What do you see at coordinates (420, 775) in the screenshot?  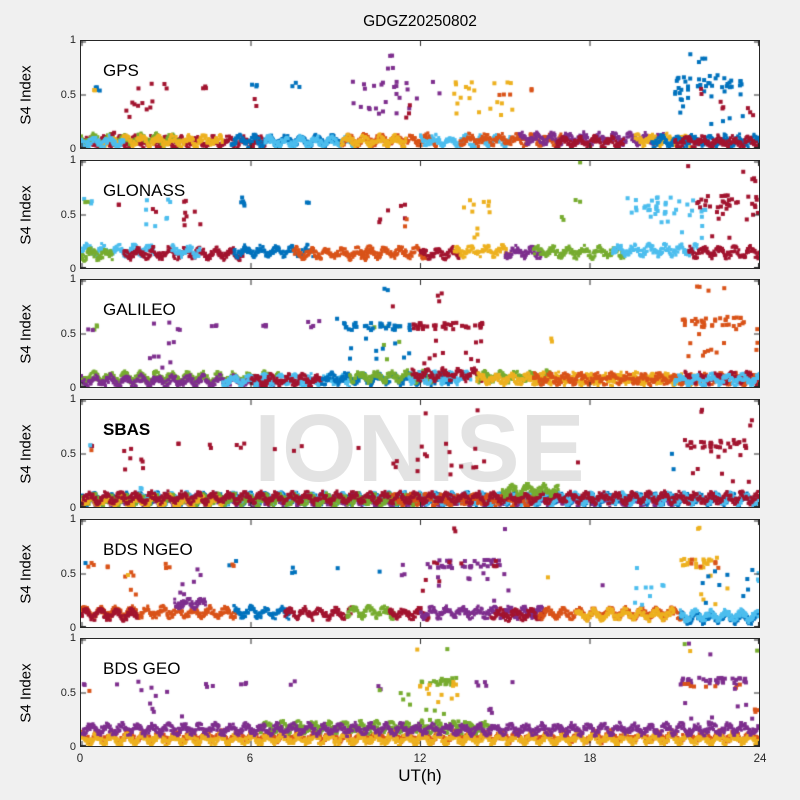 I see `x-axis-label: UT(h)` at bounding box center [420, 775].